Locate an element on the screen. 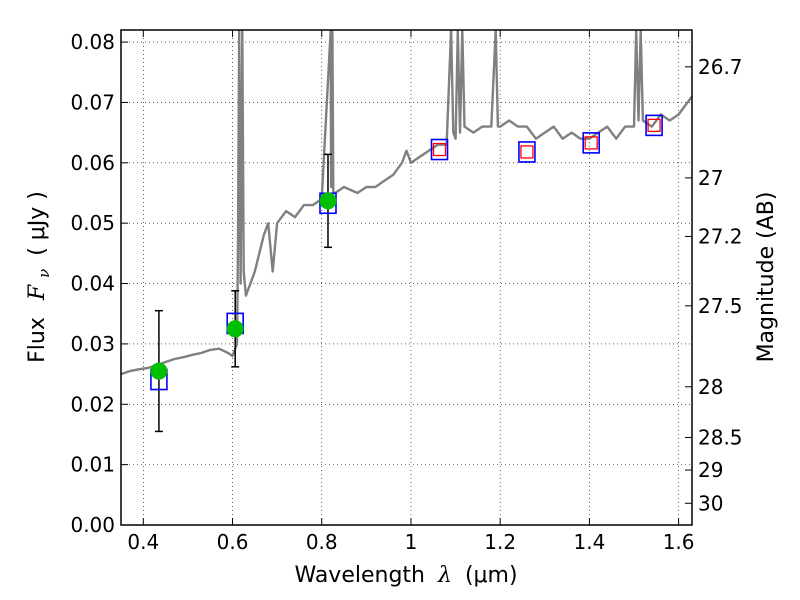  y2-tick-label: 27.2 is located at coordinates (720, 236).